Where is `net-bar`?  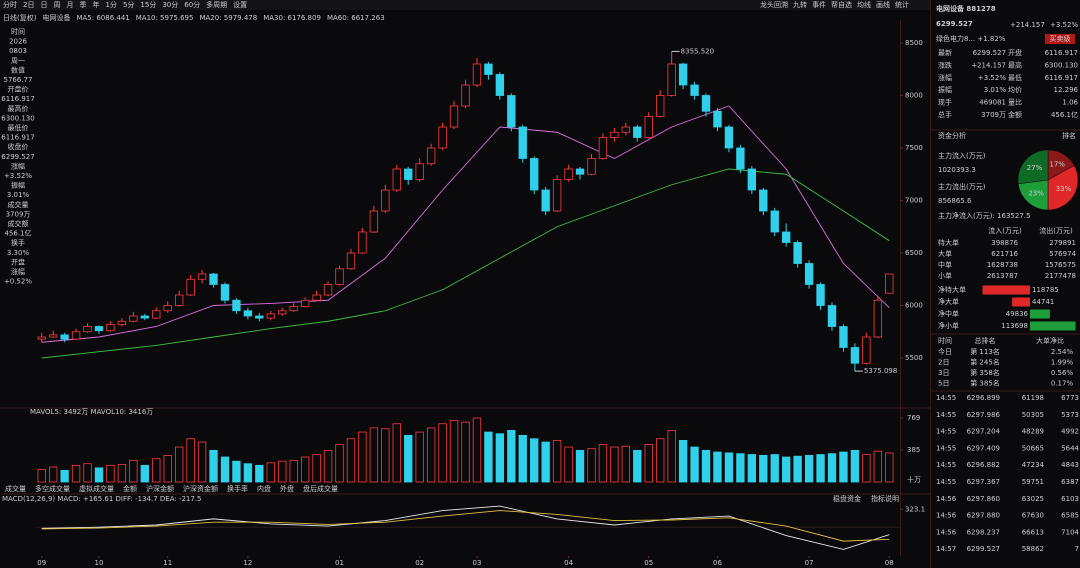
net-bar is located at coordinates (1006, 290).